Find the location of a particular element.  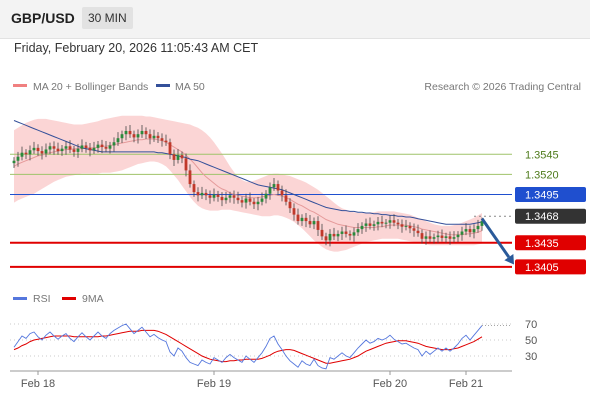

x-tick-label: Feb 18 is located at coordinates (38, 384).